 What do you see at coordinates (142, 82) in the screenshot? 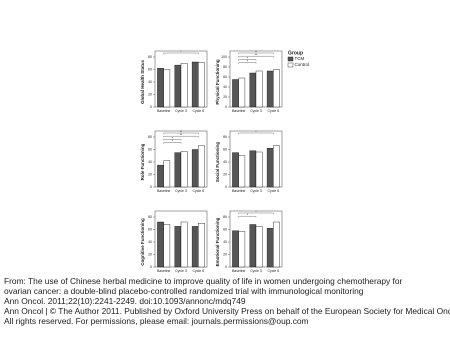
I see `y-axis-label: Global Health Status` at bounding box center [142, 82].